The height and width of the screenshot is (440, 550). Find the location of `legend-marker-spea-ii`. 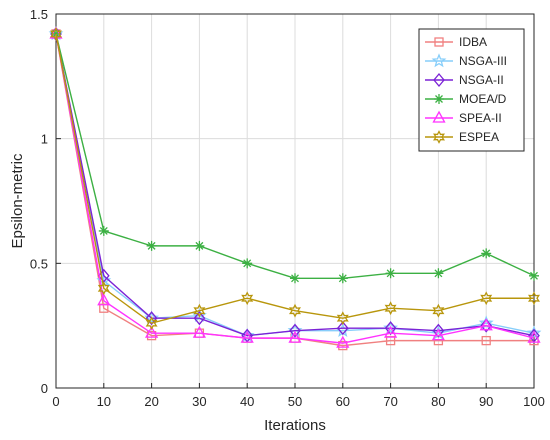

legend-marker-spea-ii is located at coordinates (439, 116).